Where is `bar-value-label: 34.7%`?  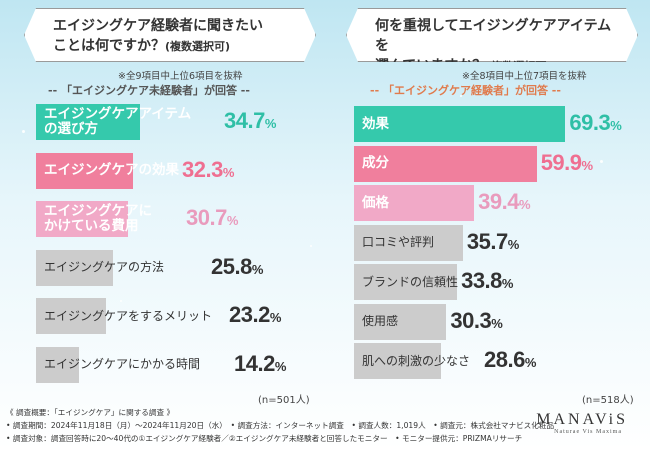 bar-value-label: 34.7% is located at coordinates (250, 121).